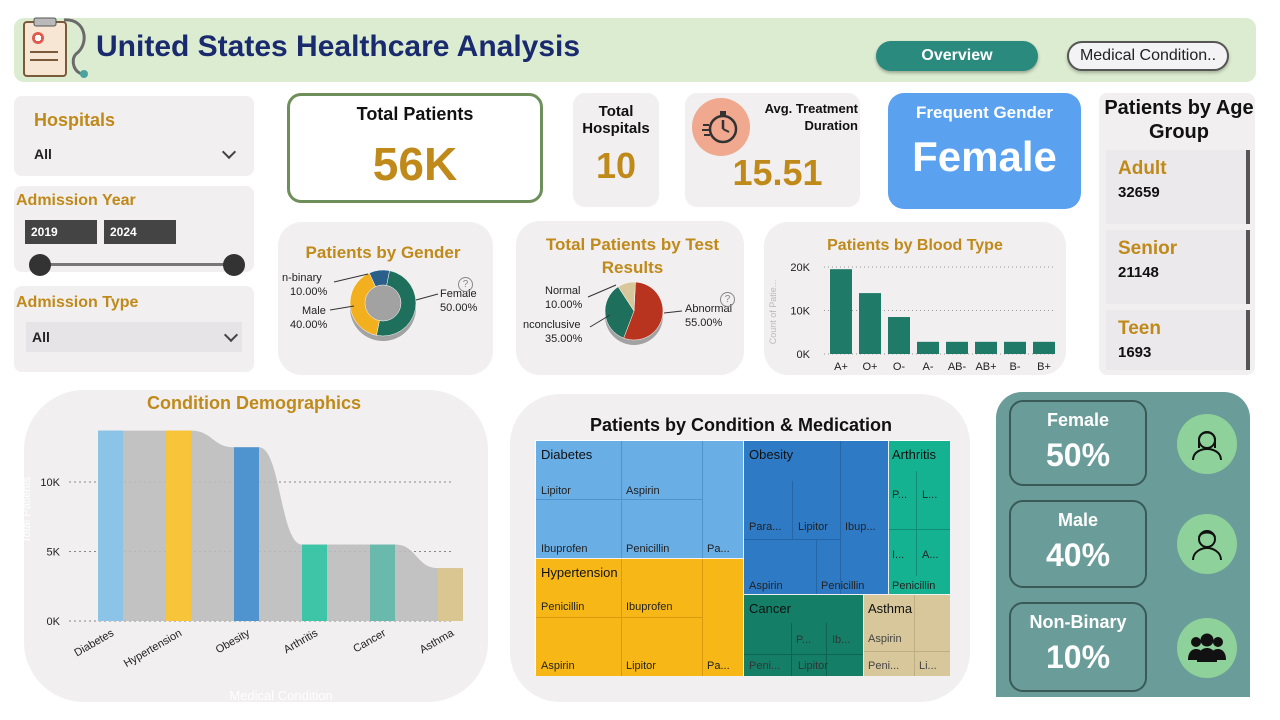 The image size is (1280, 720). What do you see at coordinates (643, 491) in the screenshot?
I see `treemap-label: Aspirin` at bounding box center [643, 491].